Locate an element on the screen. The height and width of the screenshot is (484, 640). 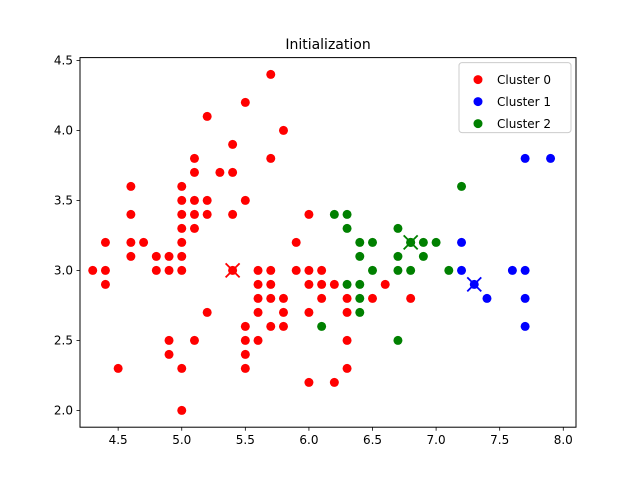
y-tick-label: 3.5 is located at coordinates (63, 200).